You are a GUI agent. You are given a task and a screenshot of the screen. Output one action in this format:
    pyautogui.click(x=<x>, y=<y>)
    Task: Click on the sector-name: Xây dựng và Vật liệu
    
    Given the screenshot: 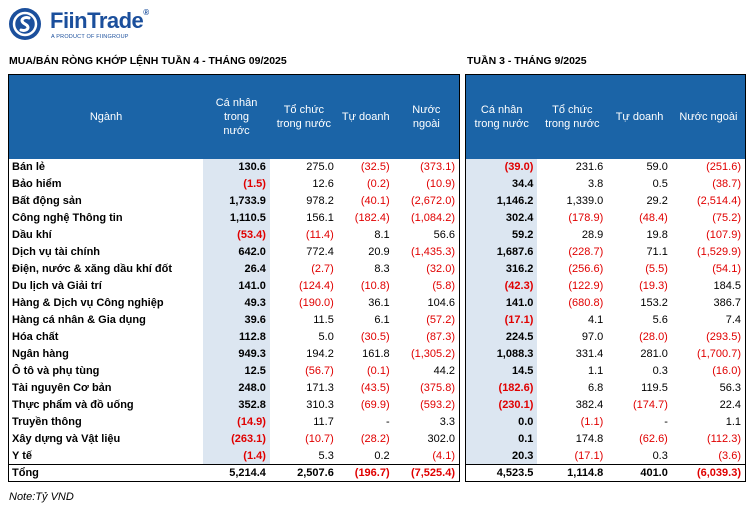 What is the action you would take?
    pyautogui.click(x=66, y=439)
    